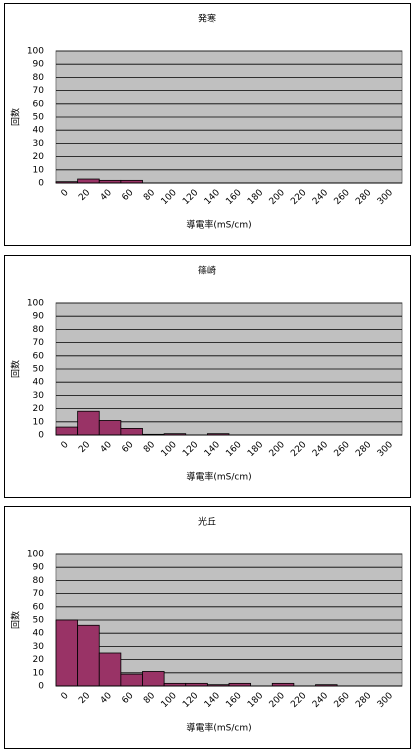 The image size is (416, 752). Describe the element at coordinates (207, 271) in the screenshot. I see `chart-title: 篠崎` at that location.